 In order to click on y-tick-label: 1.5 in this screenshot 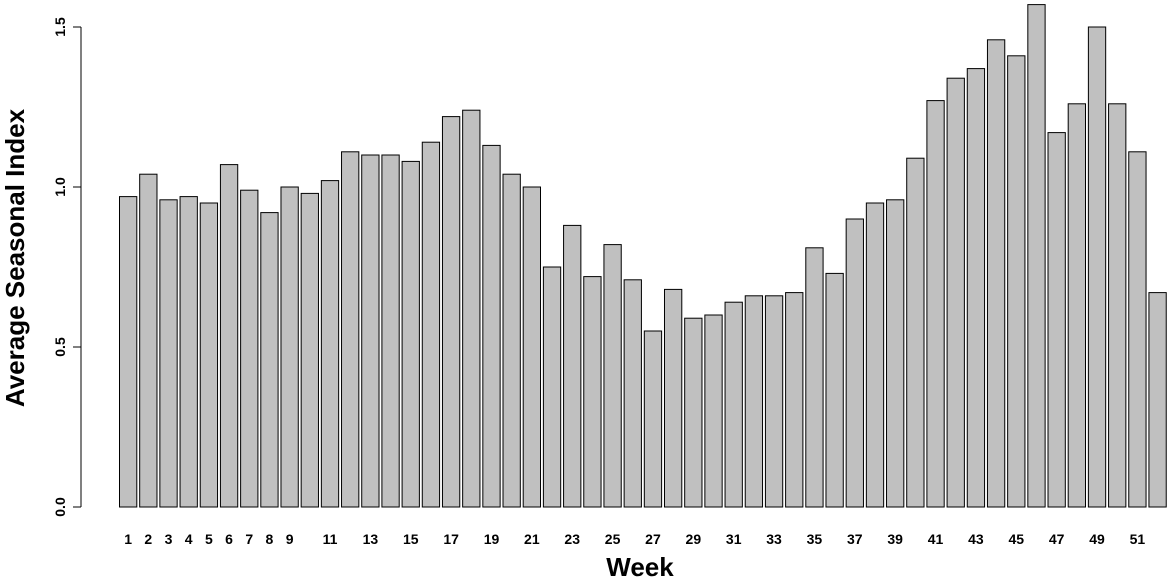, I will do `click(60, 27)`.